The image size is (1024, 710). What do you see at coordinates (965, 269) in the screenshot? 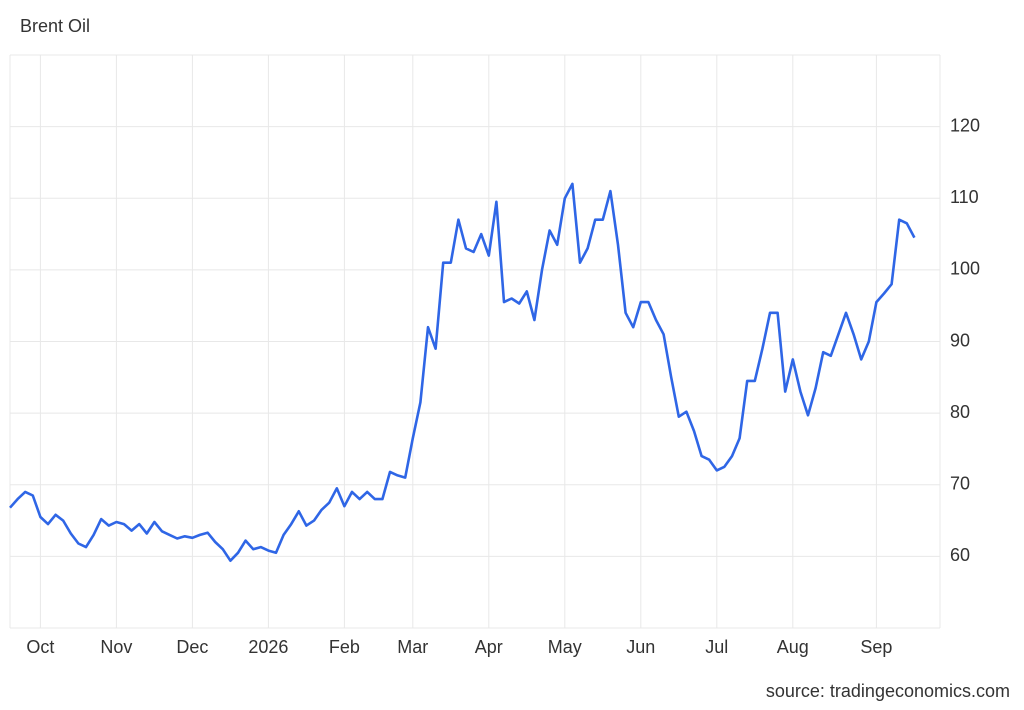
I see `y-tick-label: 100` at bounding box center [965, 269].